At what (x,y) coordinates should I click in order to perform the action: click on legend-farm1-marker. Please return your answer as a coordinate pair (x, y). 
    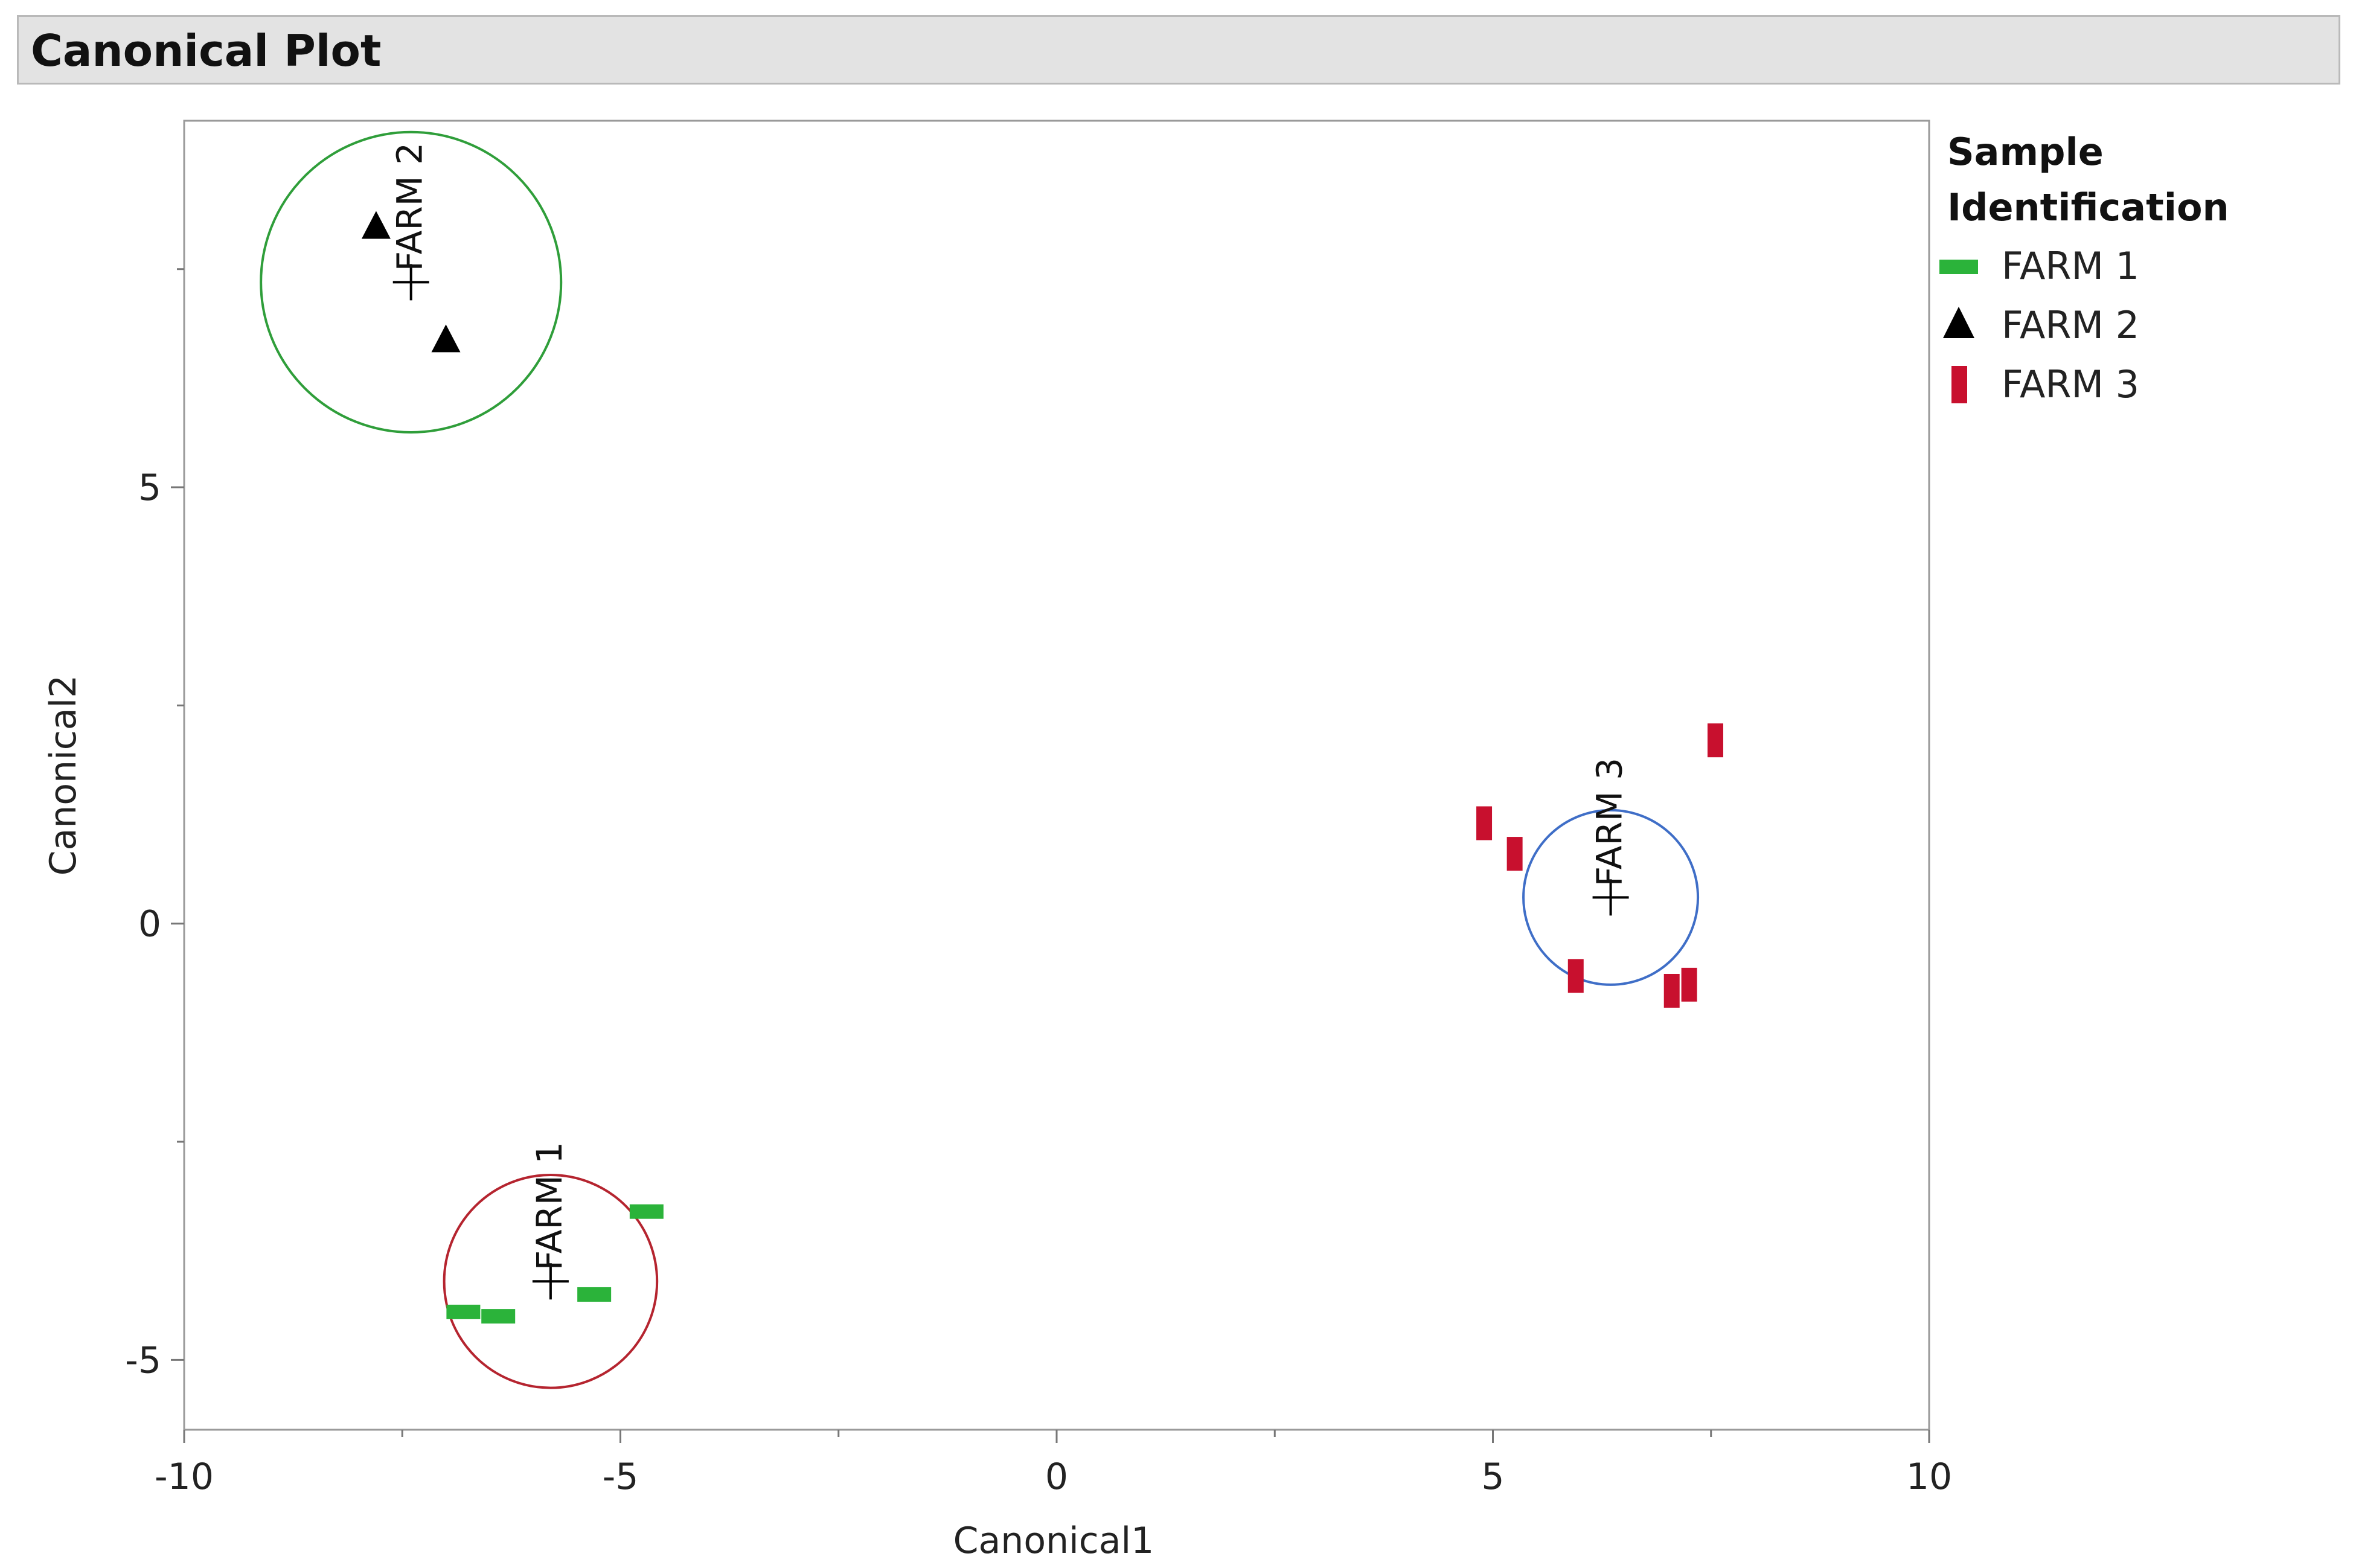
    Looking at the image, I should click on (1958, 267).